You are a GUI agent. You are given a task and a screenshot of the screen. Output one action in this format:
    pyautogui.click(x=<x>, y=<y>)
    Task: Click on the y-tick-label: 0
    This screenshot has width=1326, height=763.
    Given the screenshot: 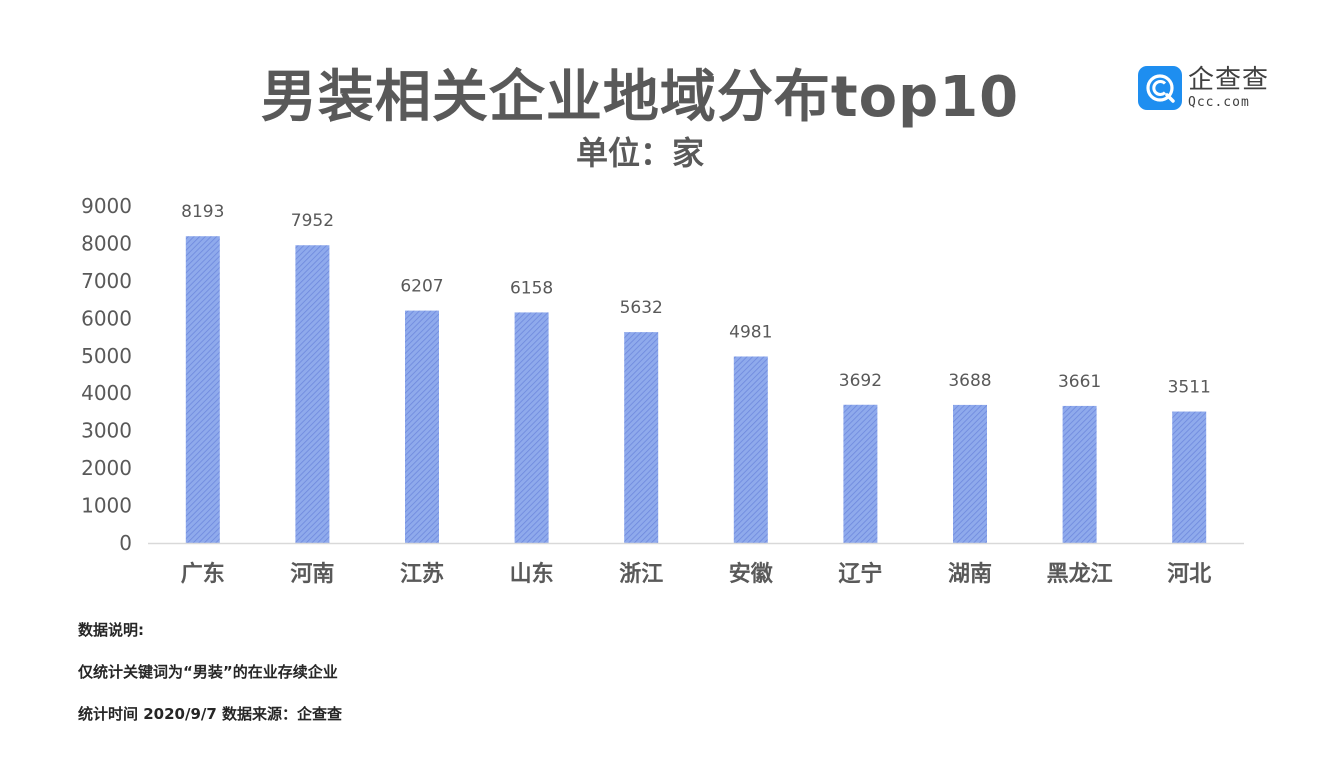 What is the action you would take?
    pyautogui.click(x=125, y=543)
    